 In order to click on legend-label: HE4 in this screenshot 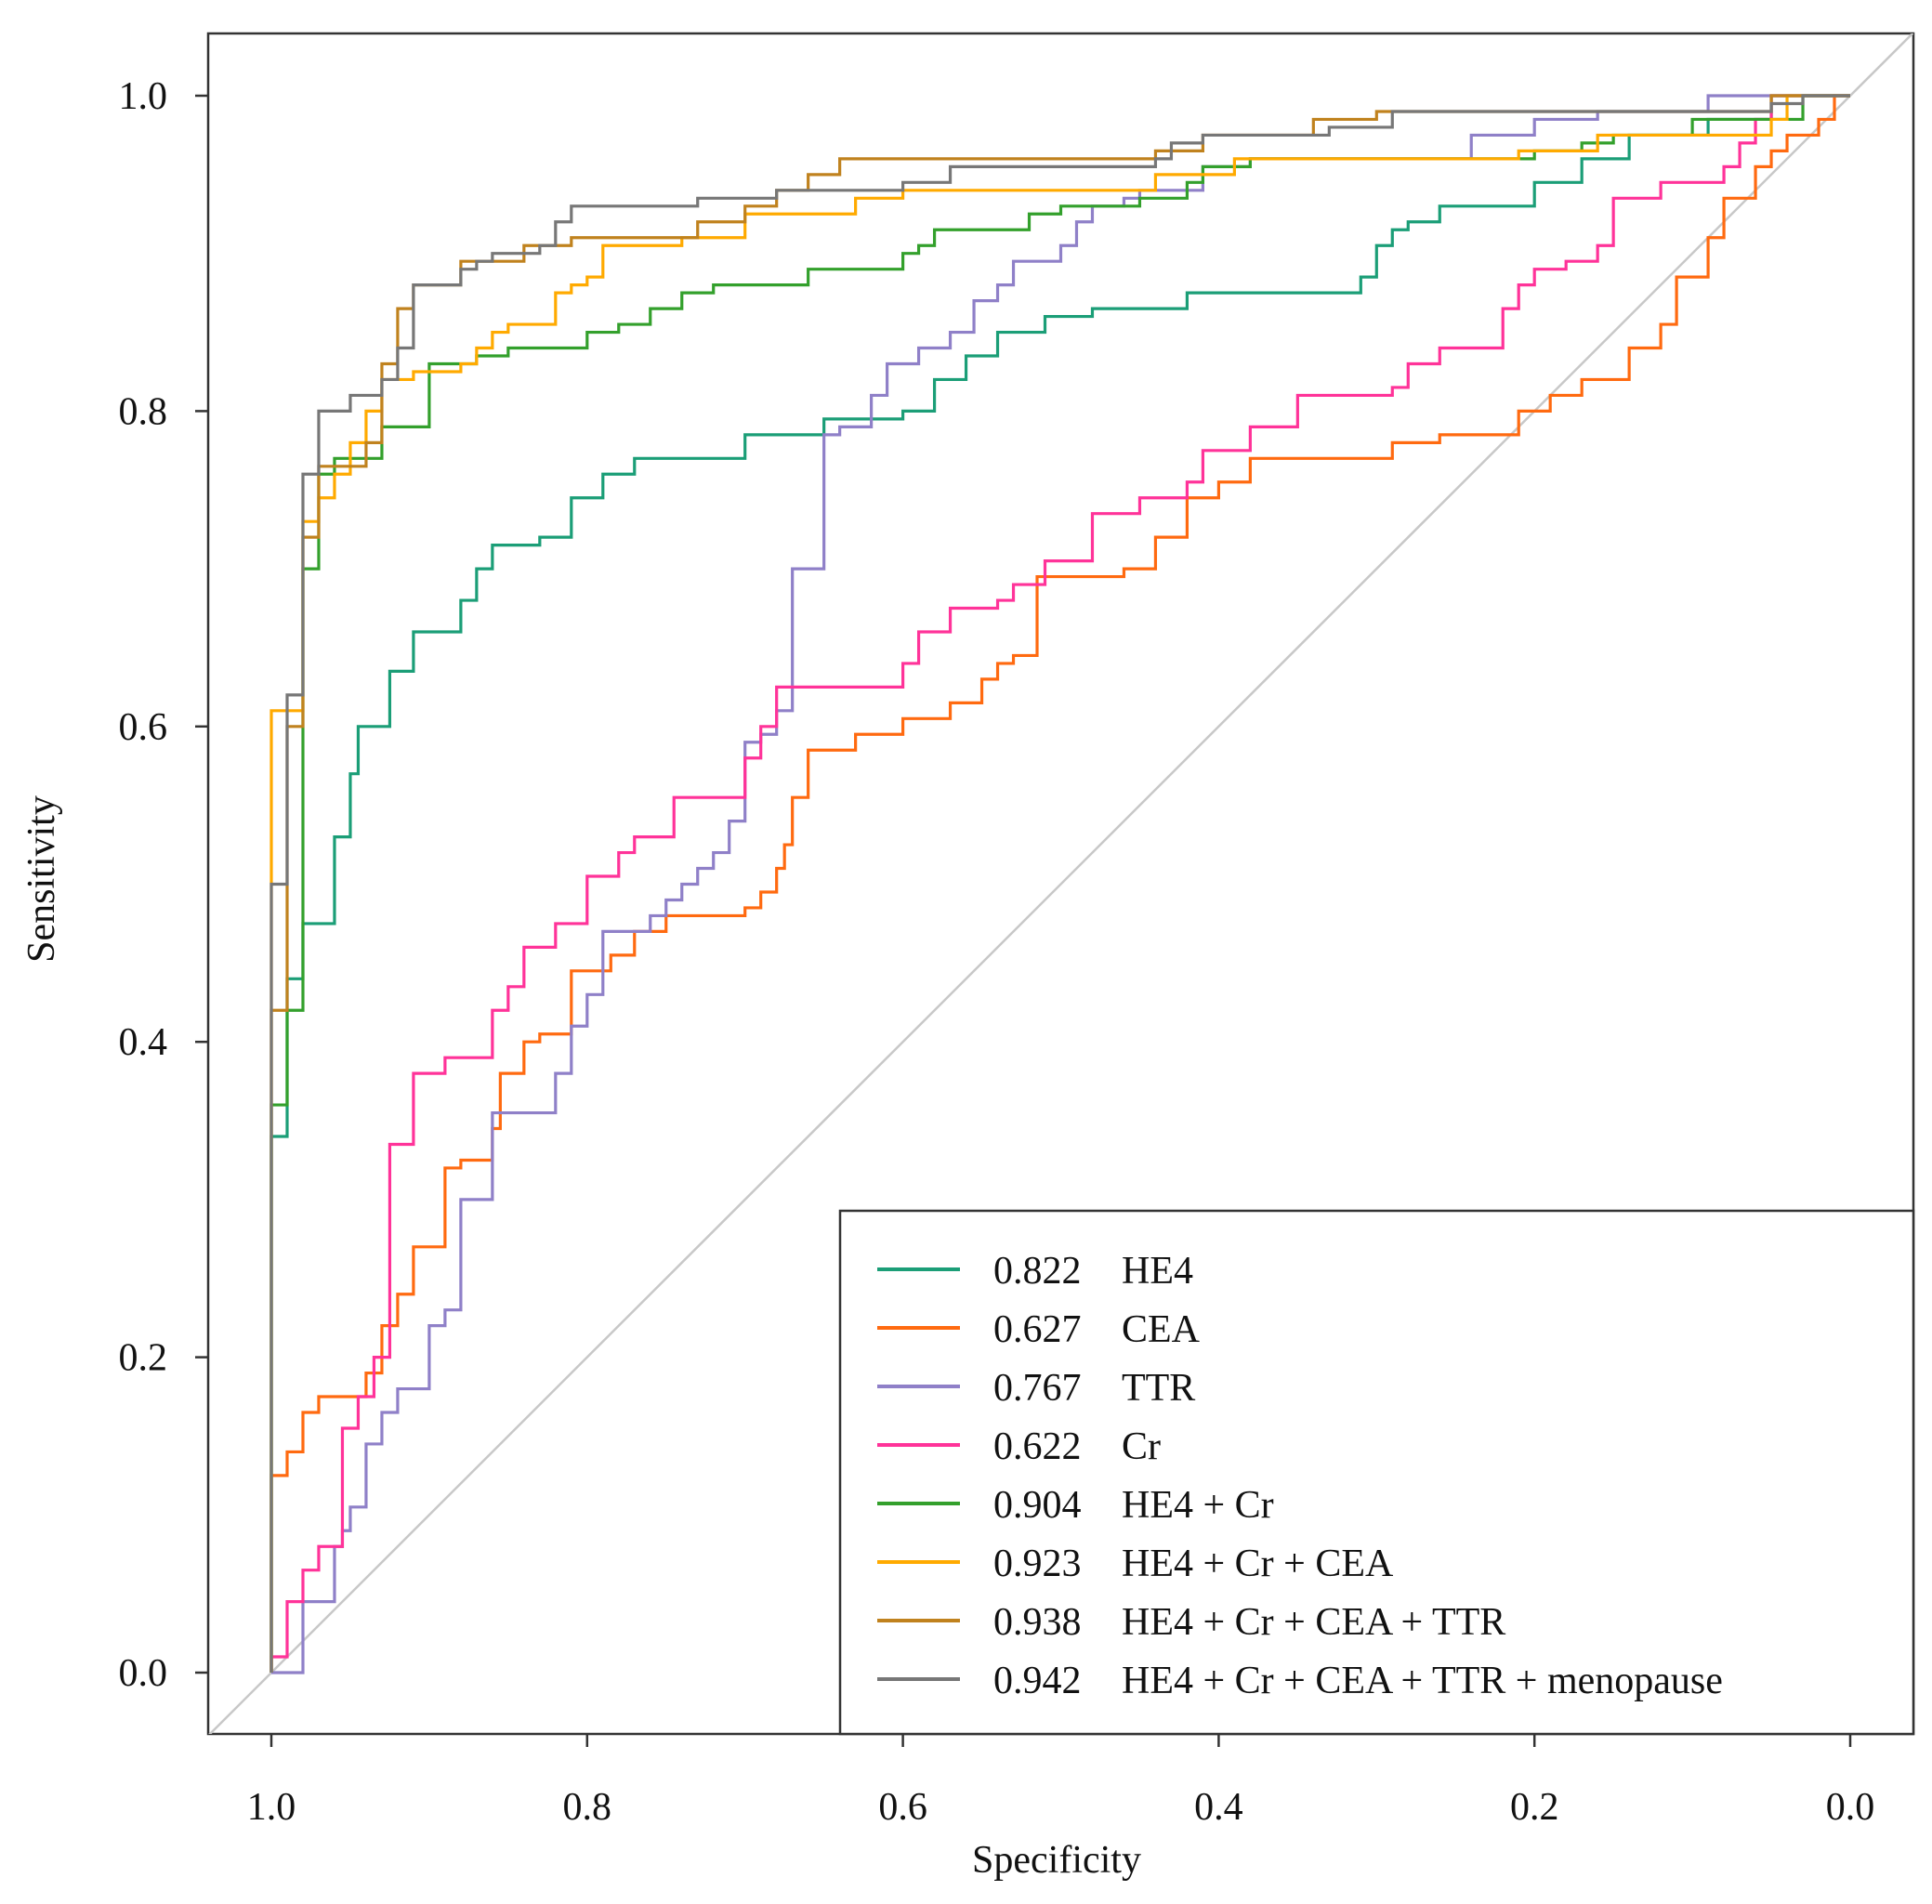, I will do `click(1157, 1271)`.